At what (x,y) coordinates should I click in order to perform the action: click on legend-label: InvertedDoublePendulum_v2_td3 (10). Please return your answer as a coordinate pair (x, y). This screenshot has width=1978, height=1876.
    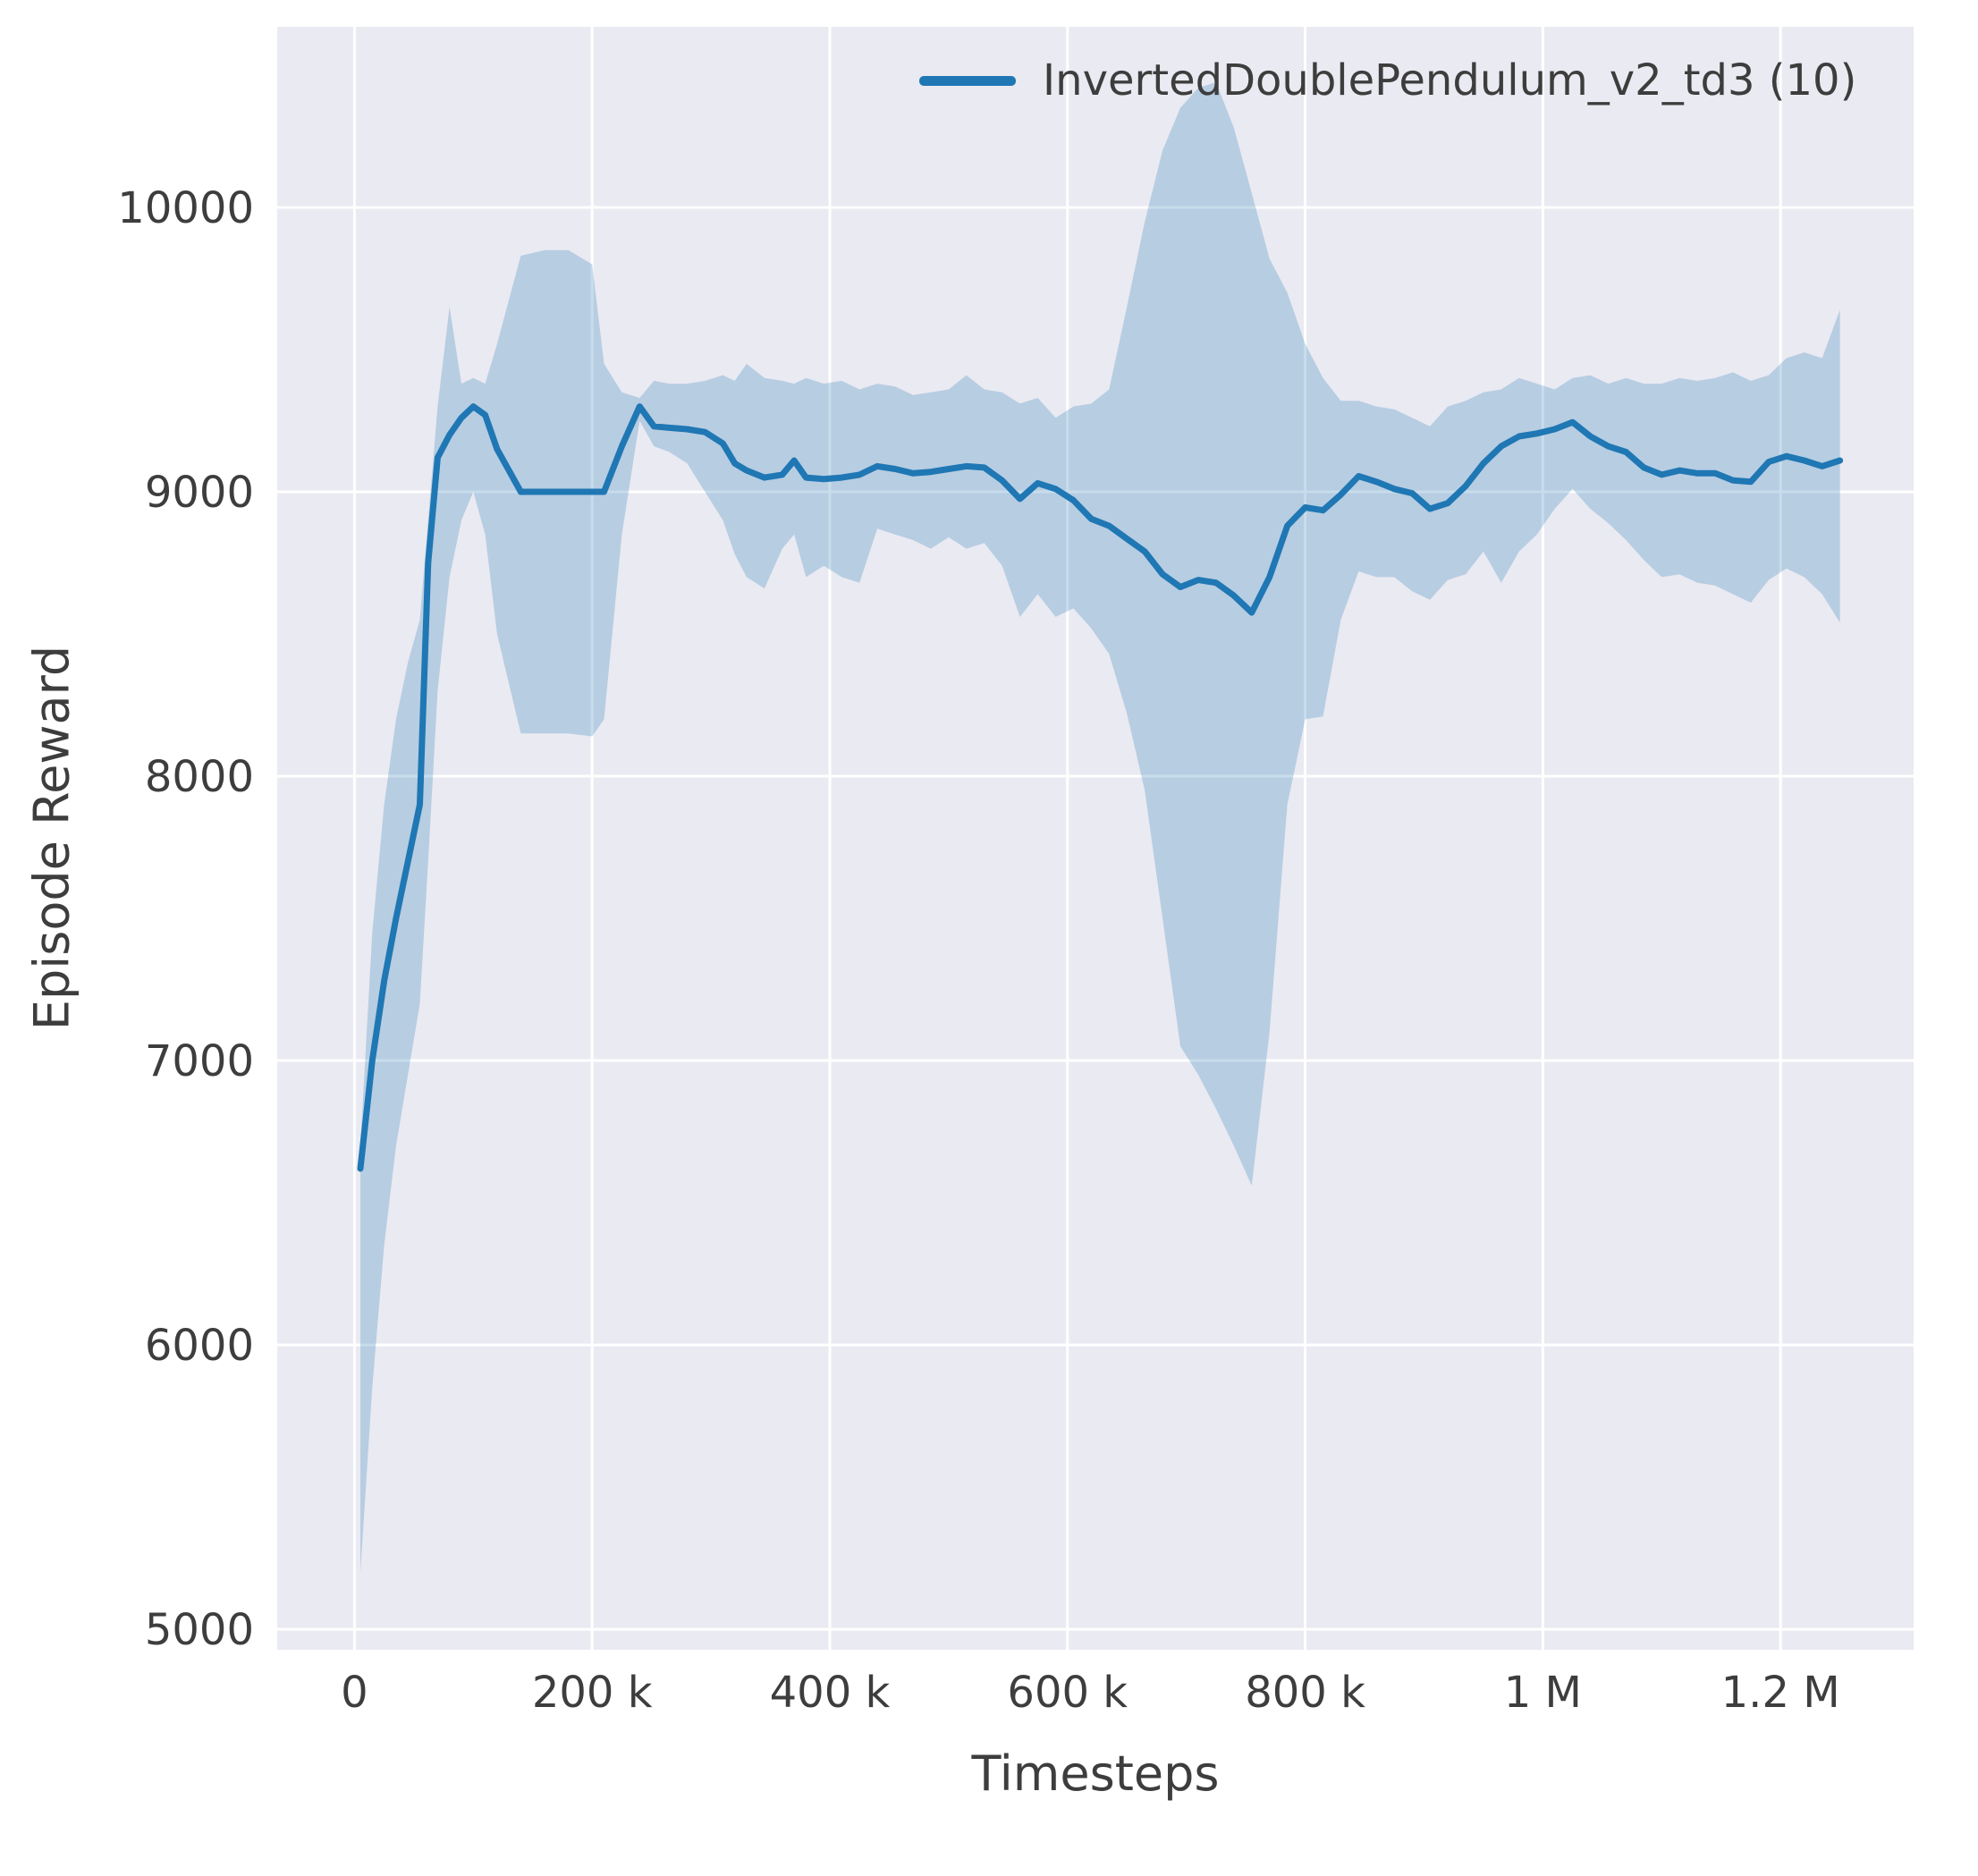
    Looking at the image, I should click on (1450, 80).